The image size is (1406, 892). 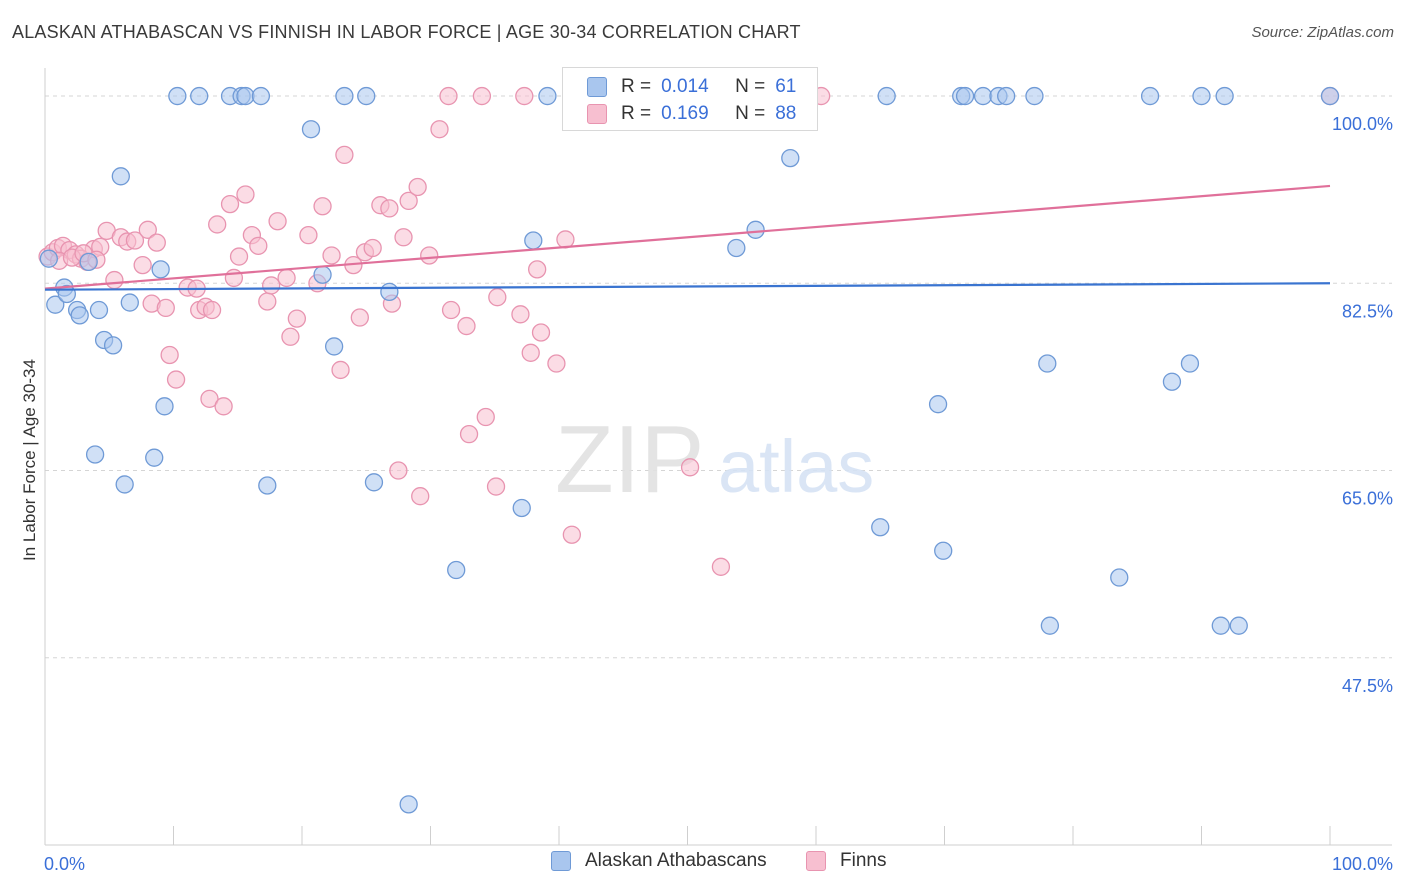 What do you see at coordinates (1367, 311) in the screenshot?
I see `y-tick-label: 82.5%` at bounding box center [1367, 311].